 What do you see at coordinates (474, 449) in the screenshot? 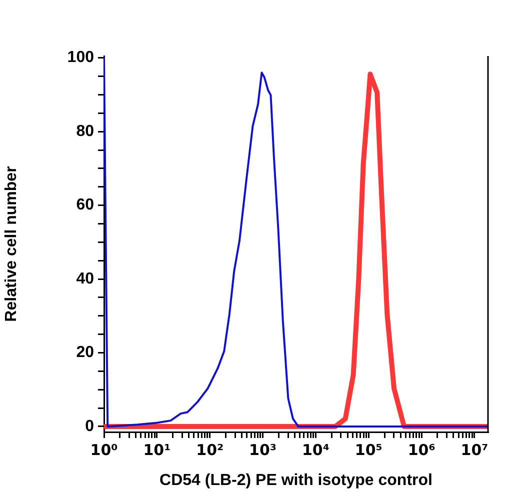
I see `x-tick-label: 10⁷` at bounding box center [474, 449].